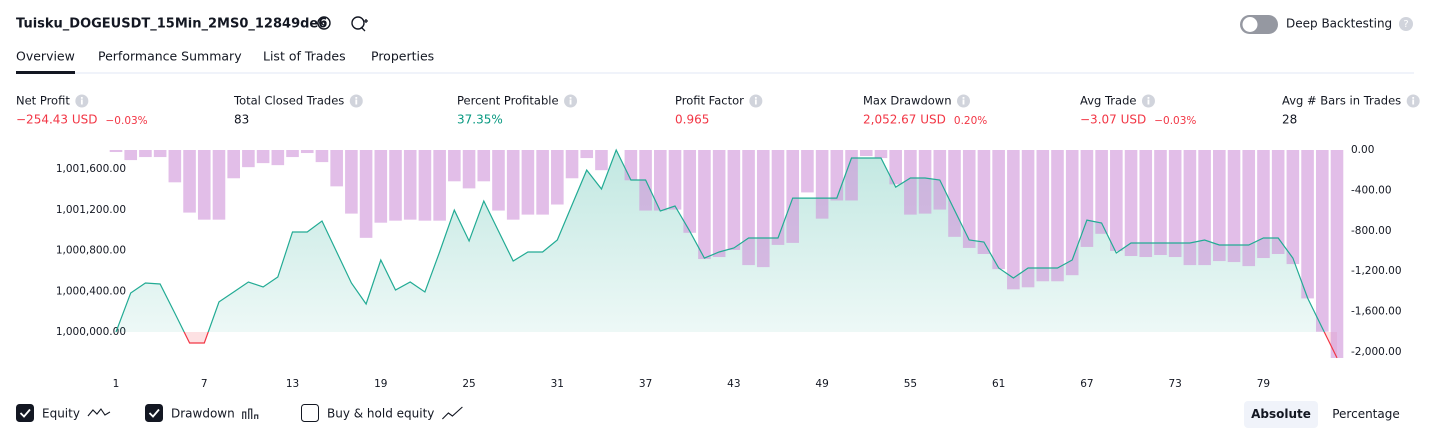 This screenshot has height=442, width=1431. I want to click on metric-value: −254.43 USD, so click(57, 120).